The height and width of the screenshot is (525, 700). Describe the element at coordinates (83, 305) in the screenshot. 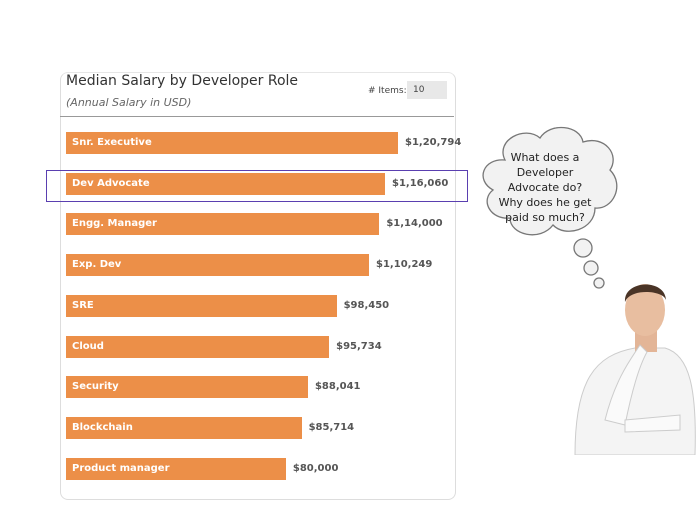

I see `bar-label: SRE` at that location.